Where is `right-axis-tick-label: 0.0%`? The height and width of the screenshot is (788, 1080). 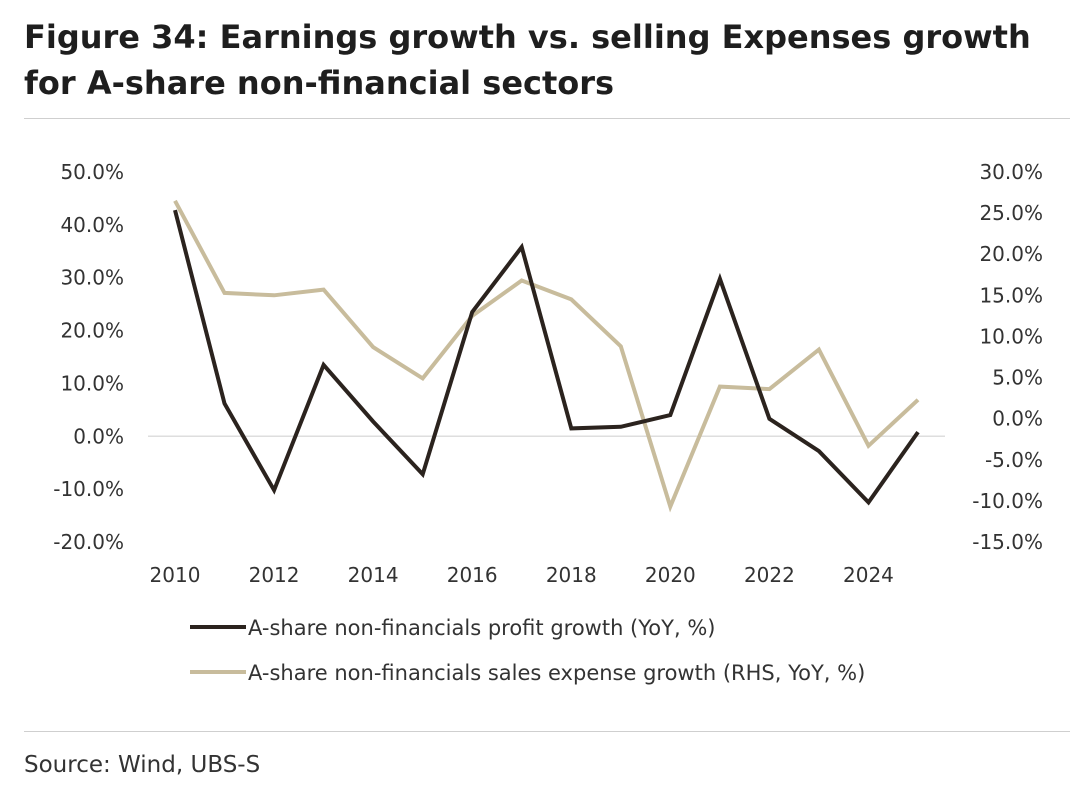 right-axis-tick-label: 0.0% is located at coordinates (1017, 419).